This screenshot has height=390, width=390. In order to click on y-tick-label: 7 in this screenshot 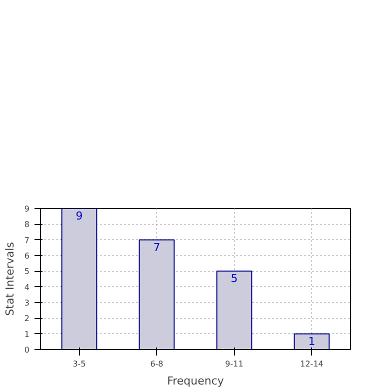, I will do `click(27, 240)`.